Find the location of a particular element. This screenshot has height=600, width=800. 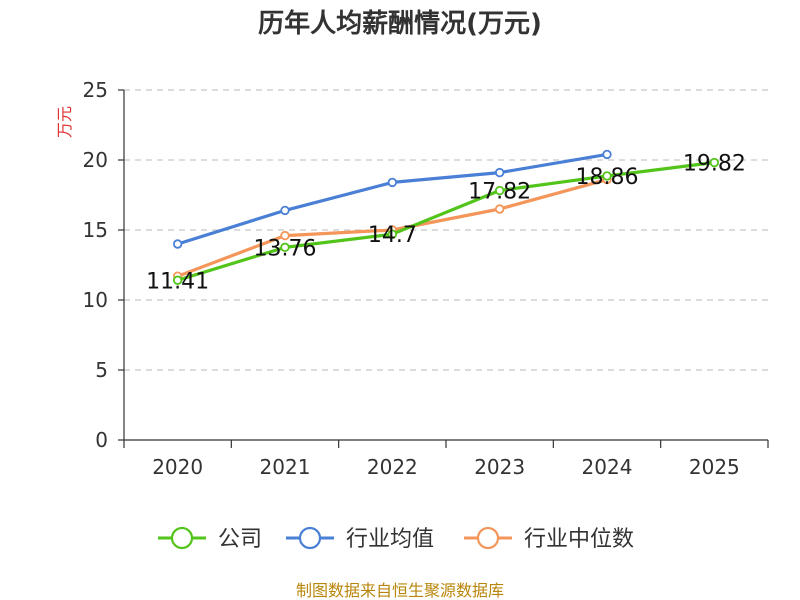

y-tick-label: 25 is located at coordinates (95, 90).